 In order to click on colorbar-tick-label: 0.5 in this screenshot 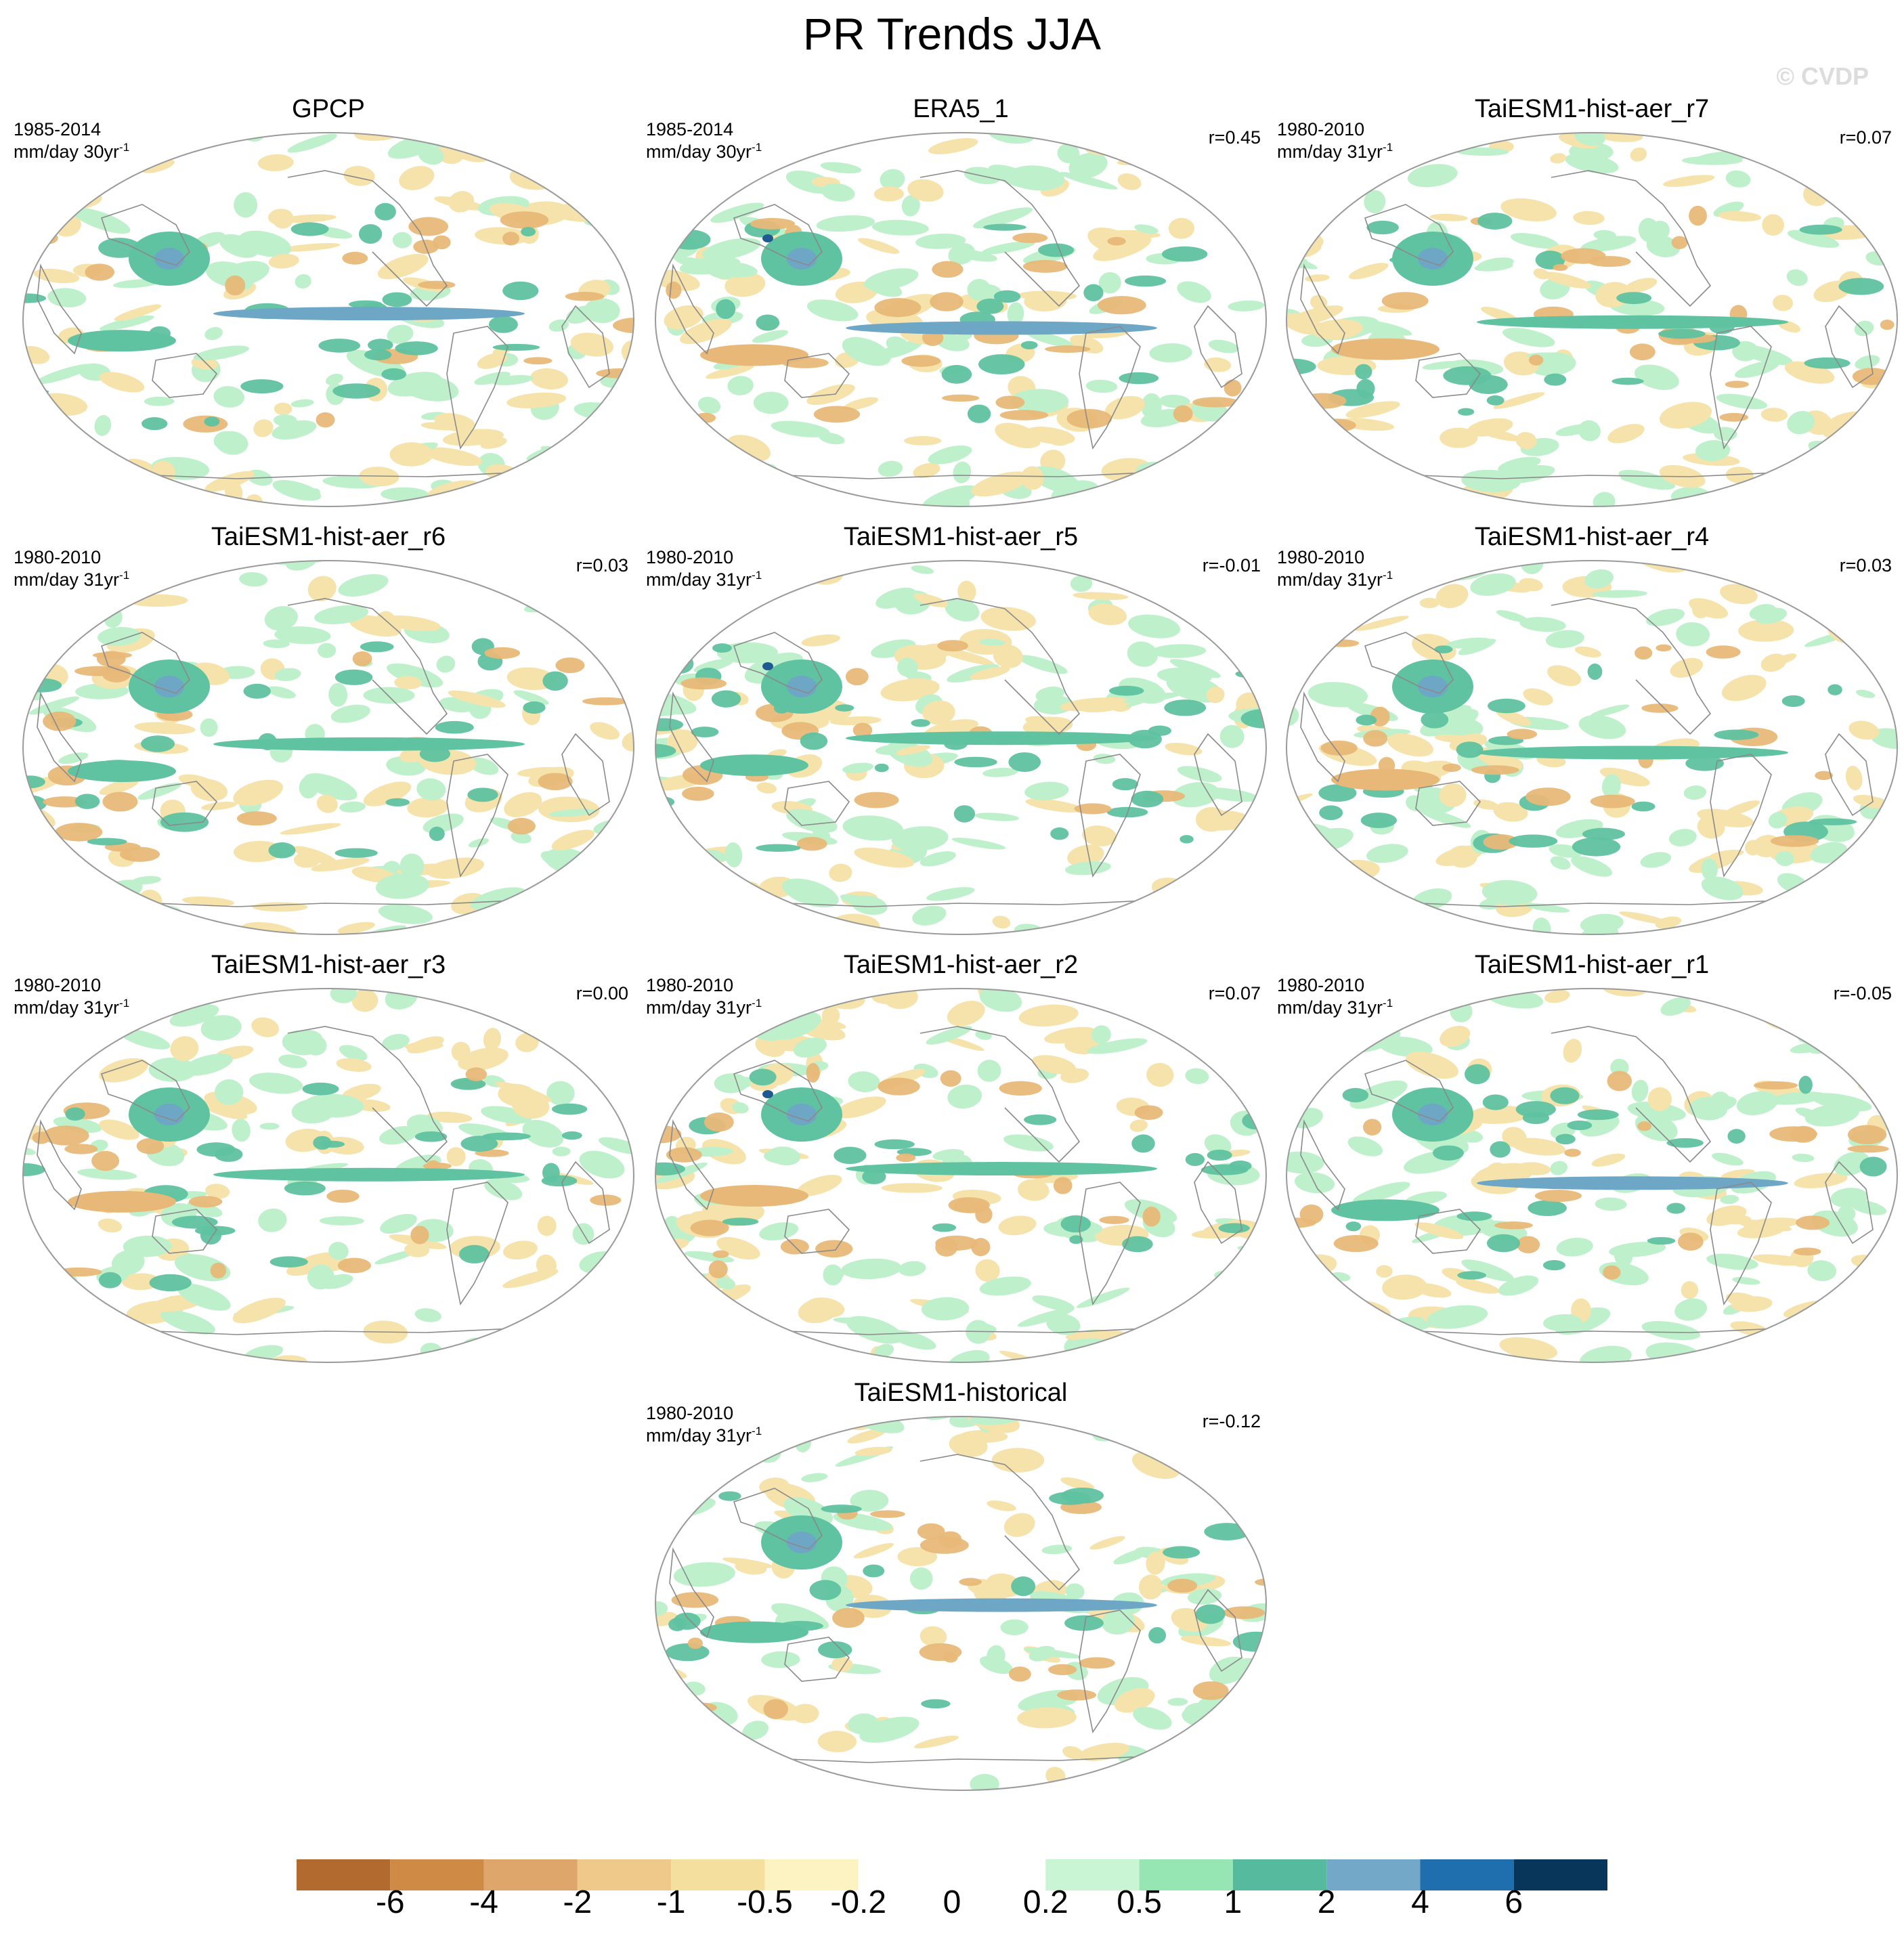, I will do `click(1140, 1902)`.